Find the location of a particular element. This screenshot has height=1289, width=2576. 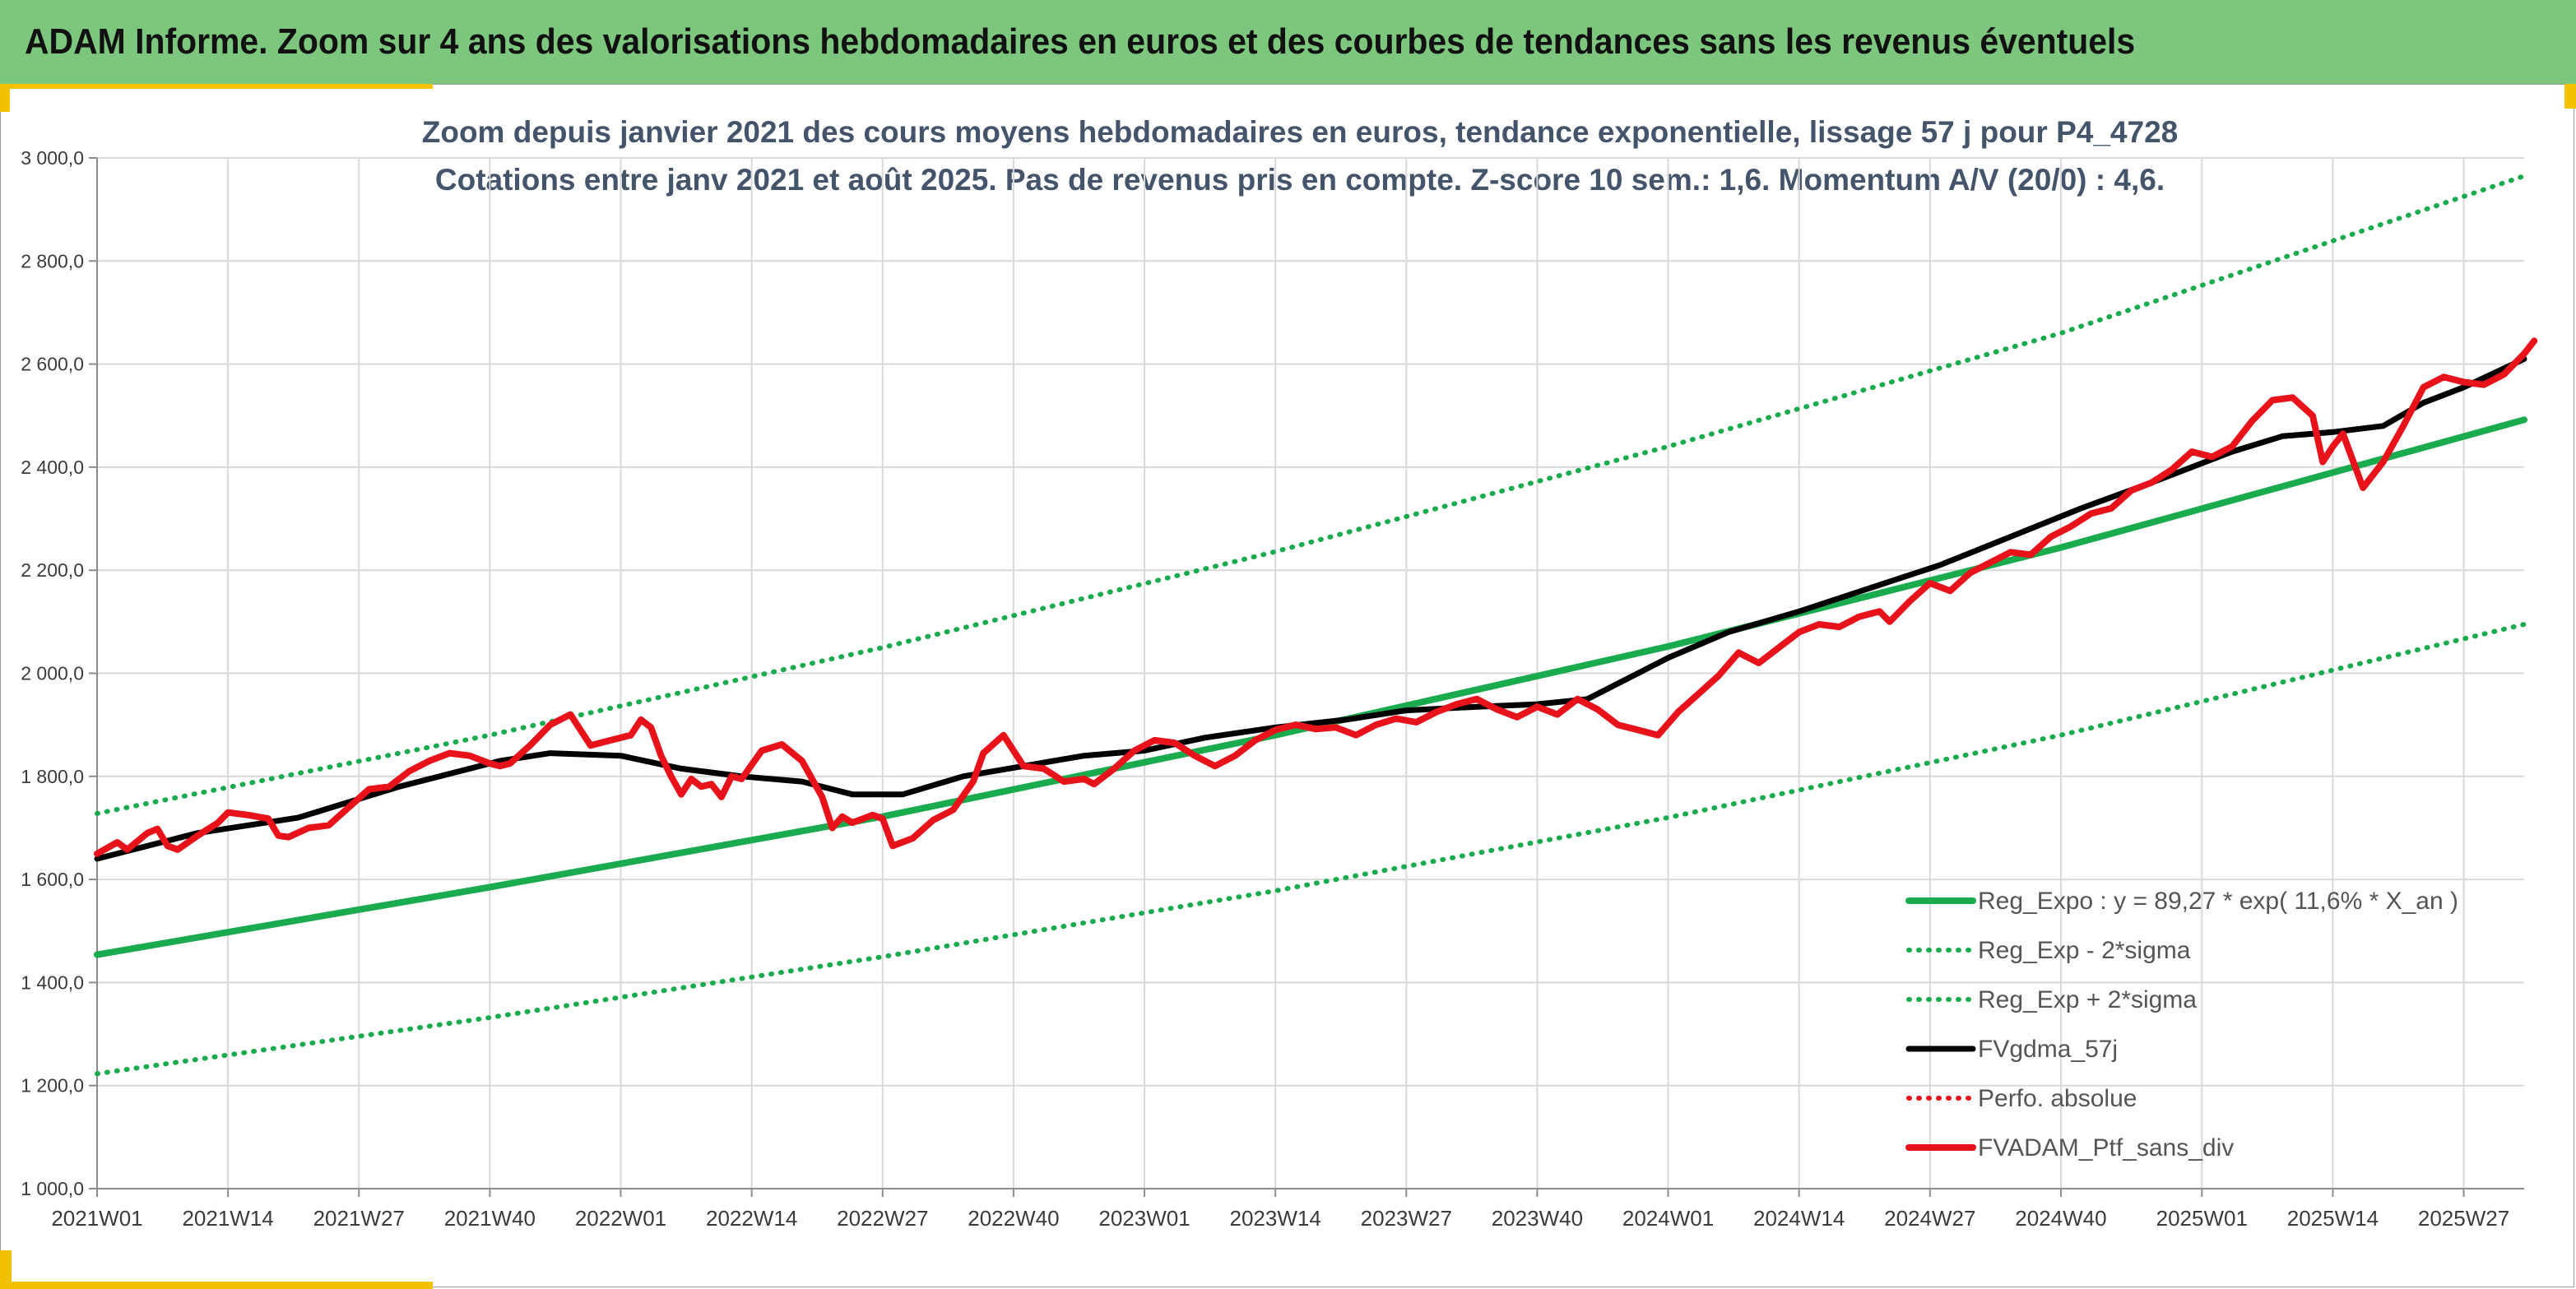

x-tick-label: 2021W01 is located at coordinates (96, 1218).